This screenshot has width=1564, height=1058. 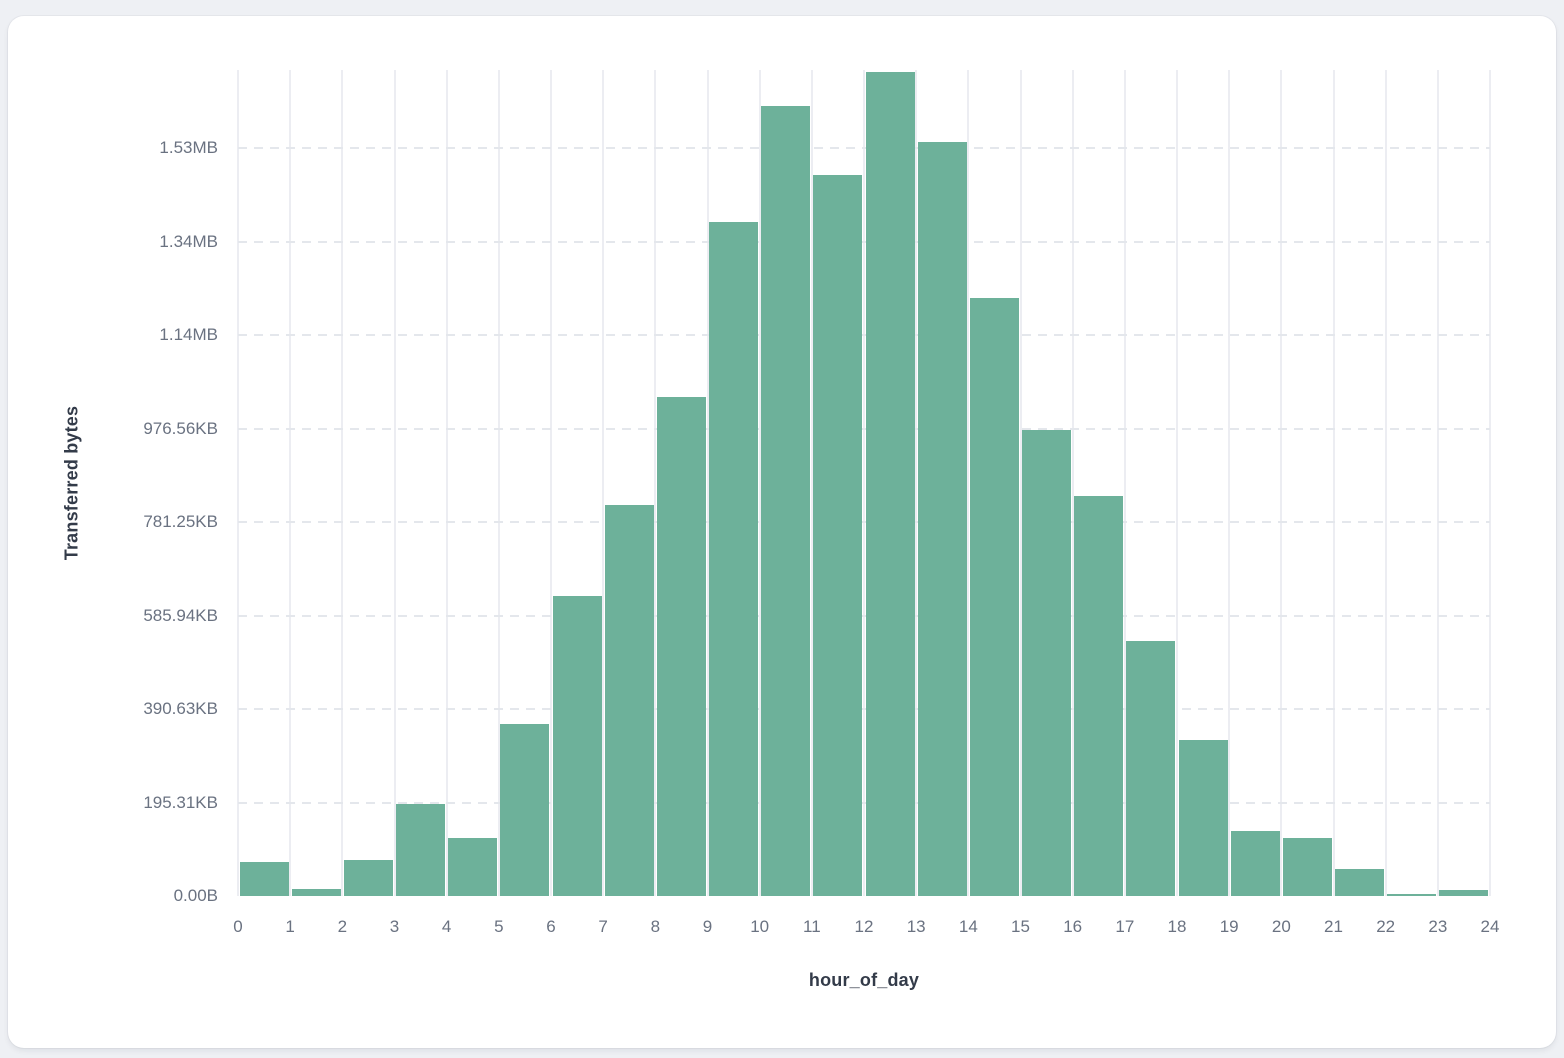 I want to click on x-tick-label: 12, so click(x=864, y=926).